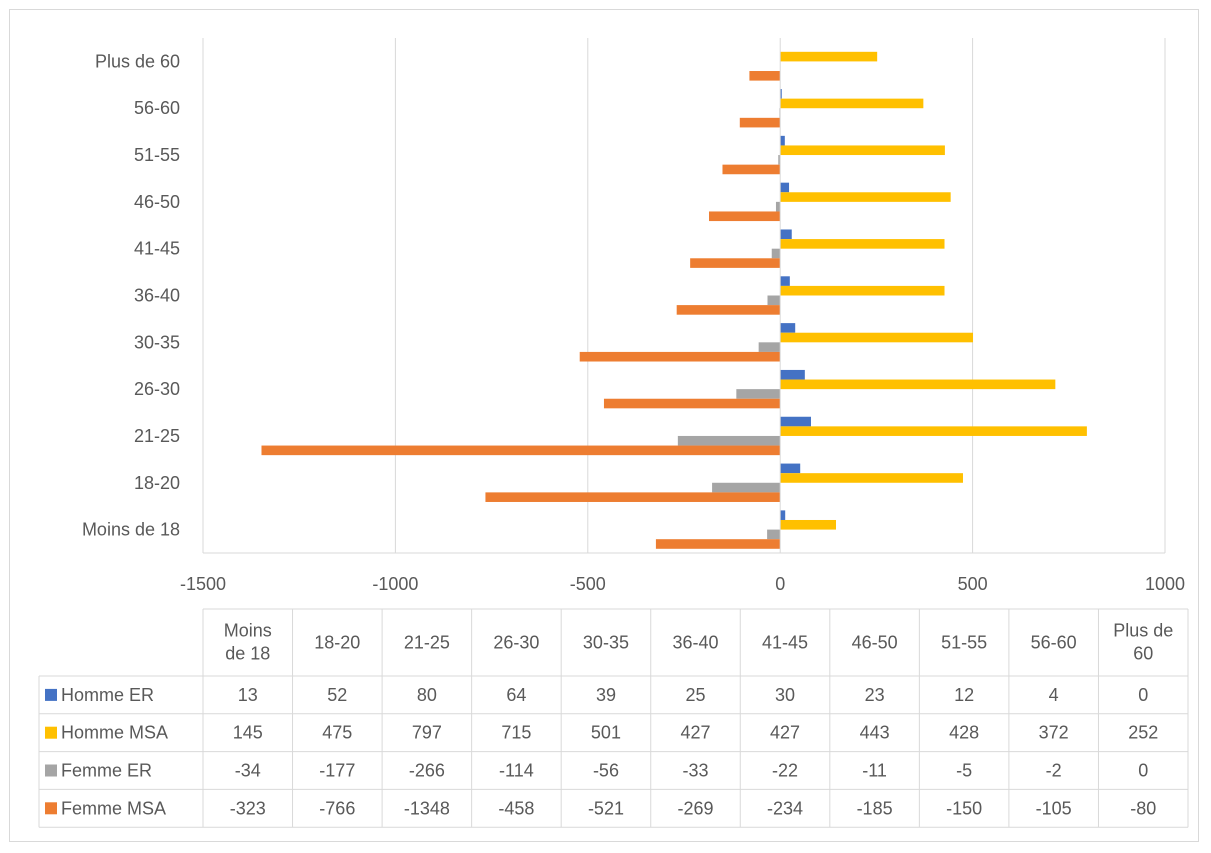  What do you see at coordinates (337, 733) in the screenshot?
I see `table-cell: 475` at bounding box center [337, 733].